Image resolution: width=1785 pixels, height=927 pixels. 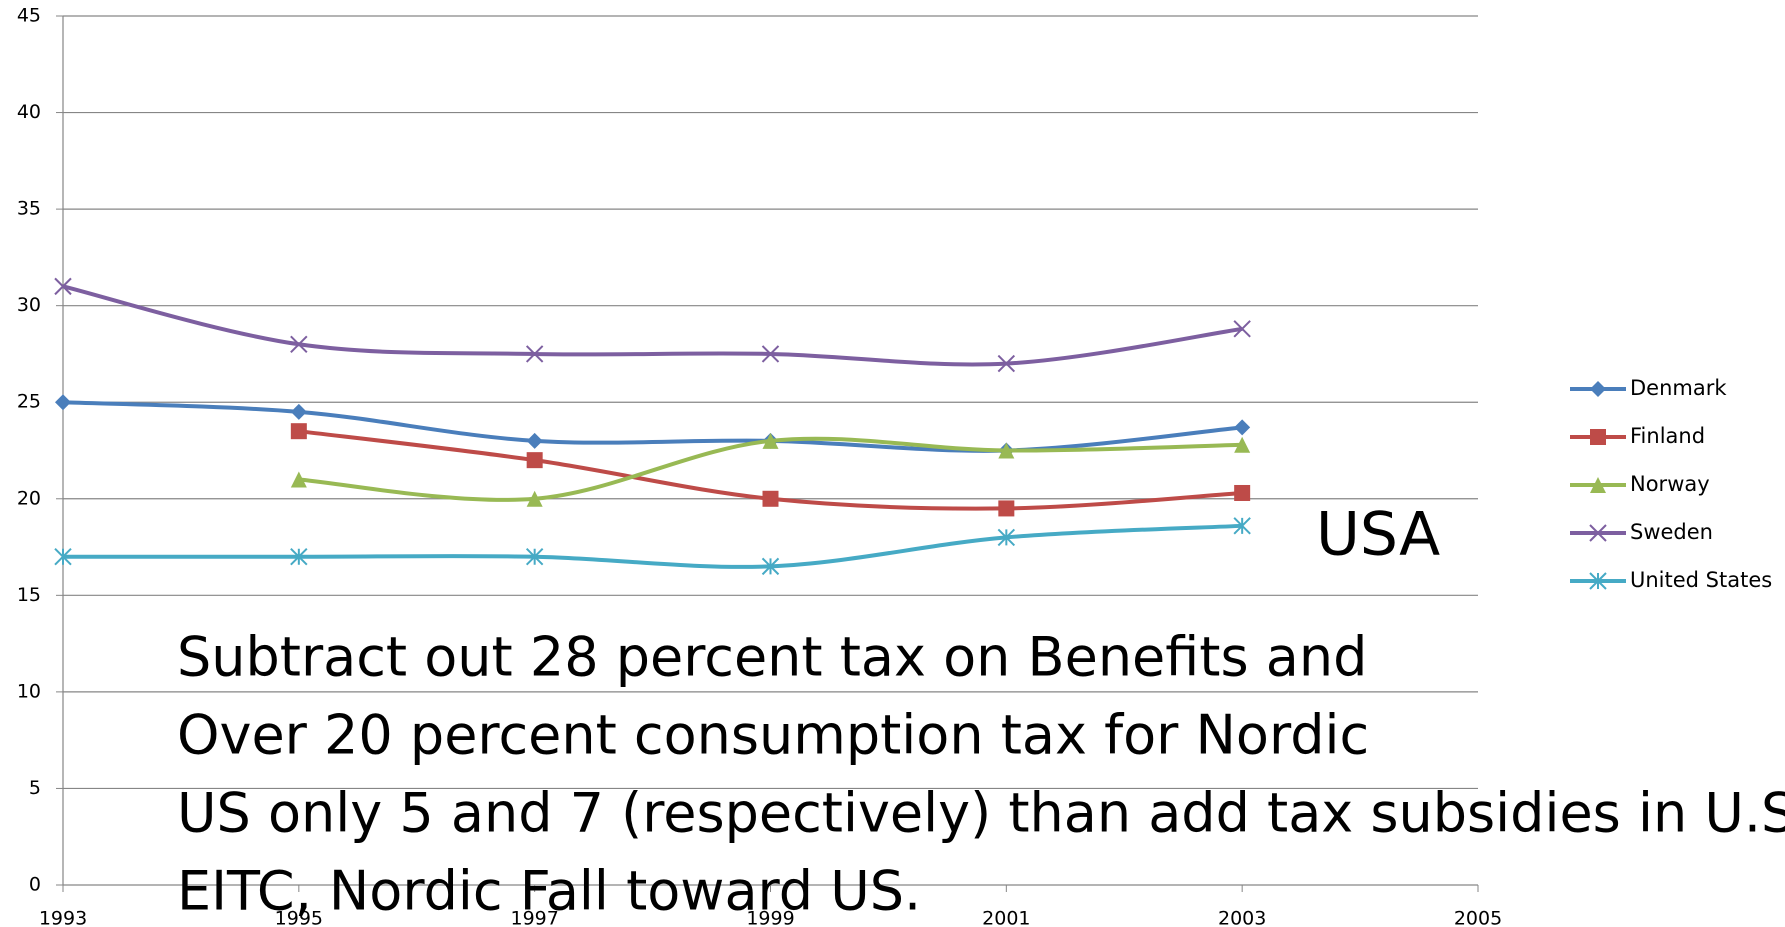 I want to click on x-tick-label: 2003, so click(x=1242, y=917).